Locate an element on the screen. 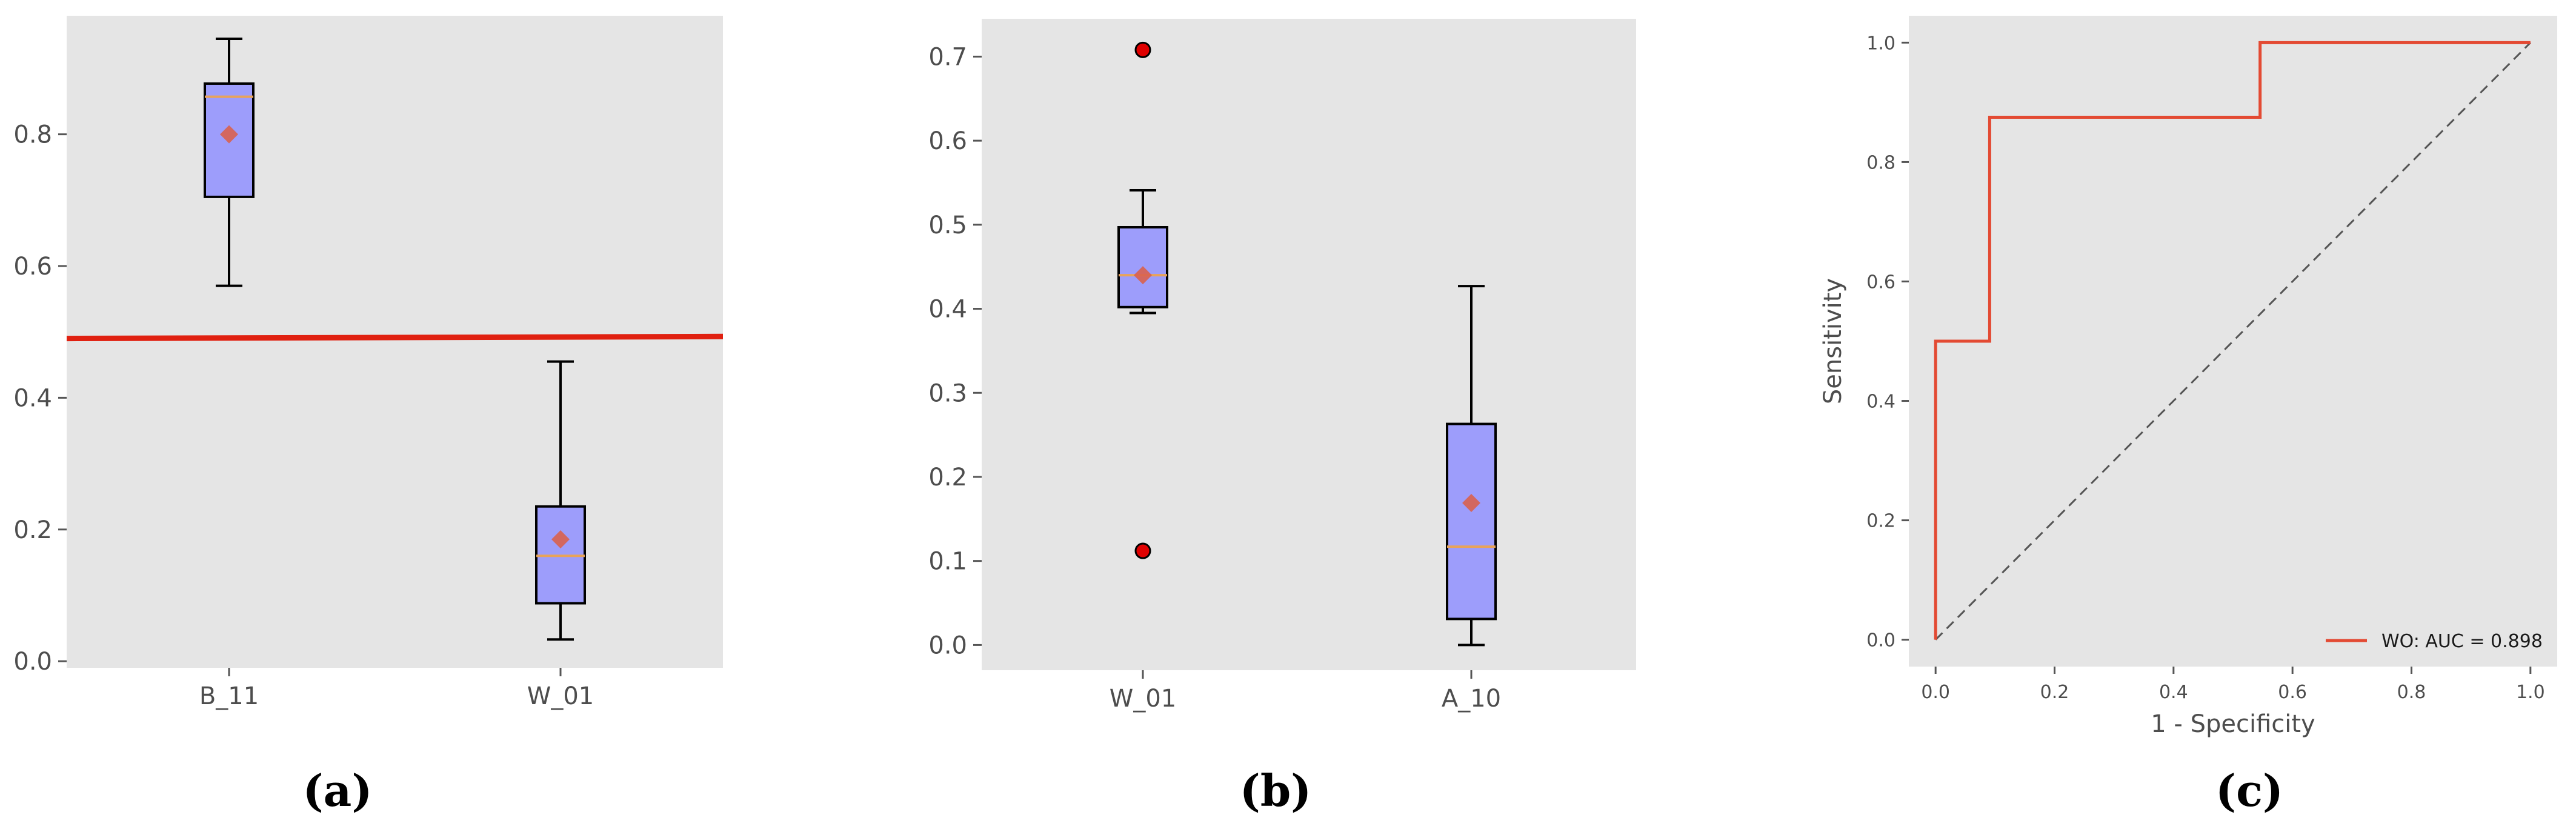 The width and height of the screenshot is (2576, 829). y-tick-label: 0.3 is located at coordinates (947, 393).